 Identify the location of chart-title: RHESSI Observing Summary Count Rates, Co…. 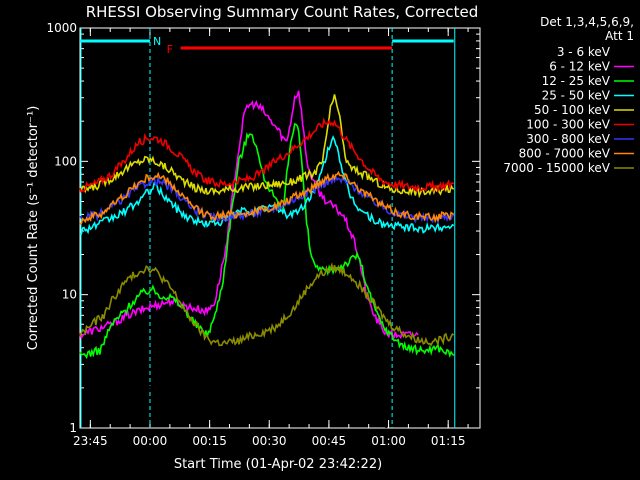
(282, 12).